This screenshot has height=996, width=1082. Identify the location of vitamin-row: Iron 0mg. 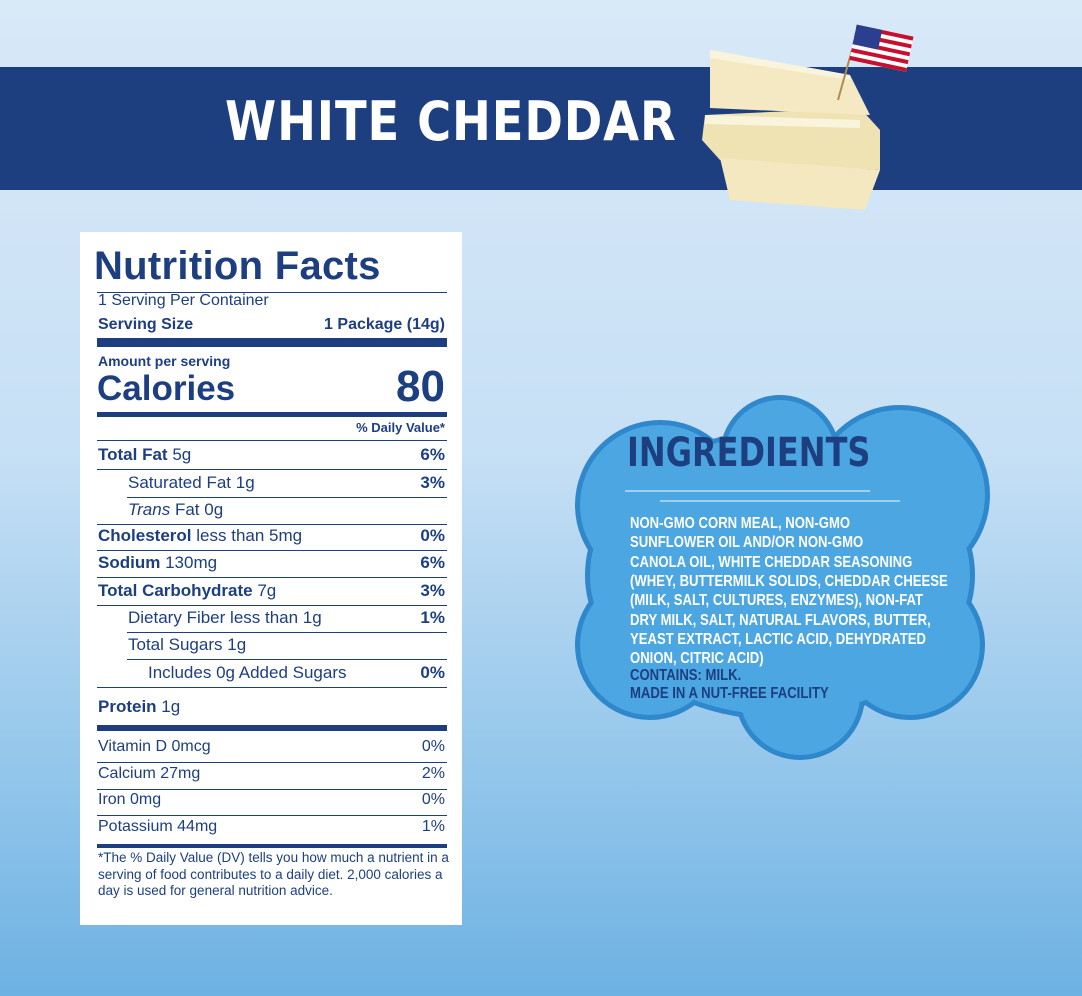
(129, 800).